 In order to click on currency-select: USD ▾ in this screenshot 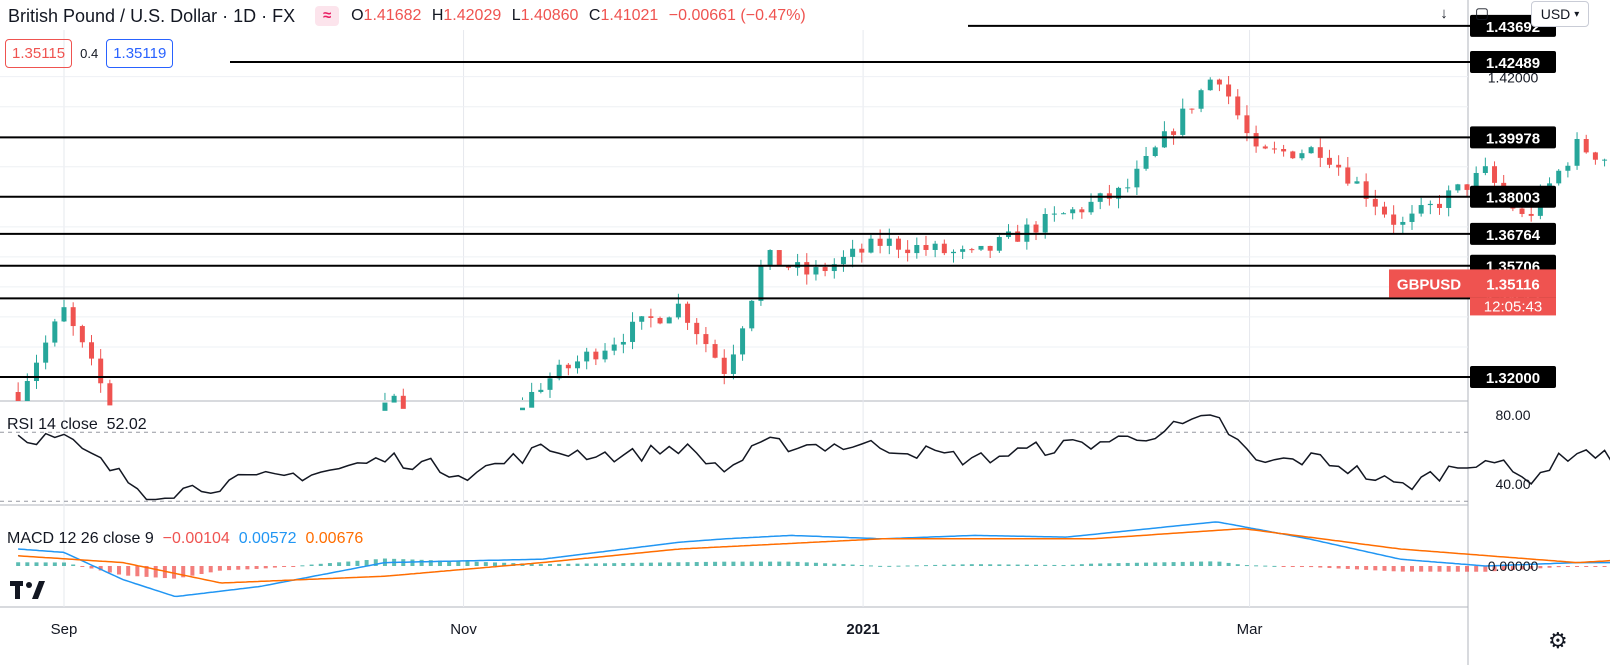, I will do `click(1560, 14)`.